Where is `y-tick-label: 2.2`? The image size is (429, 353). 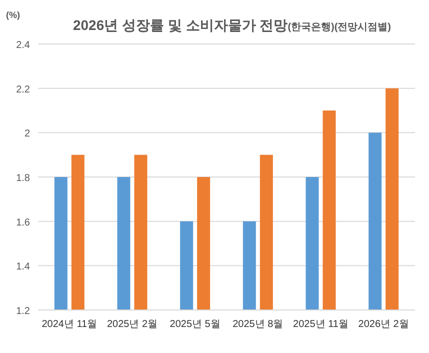 y-tick-label: 2.2 is located at coordinates (23, 90).